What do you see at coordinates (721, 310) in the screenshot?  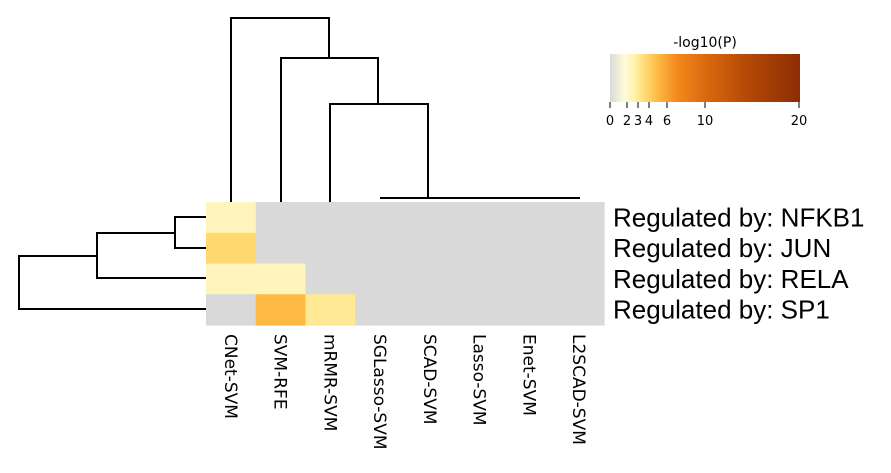 I see `row-label: Regulated by: SP1` at bounding box center [721, 310].